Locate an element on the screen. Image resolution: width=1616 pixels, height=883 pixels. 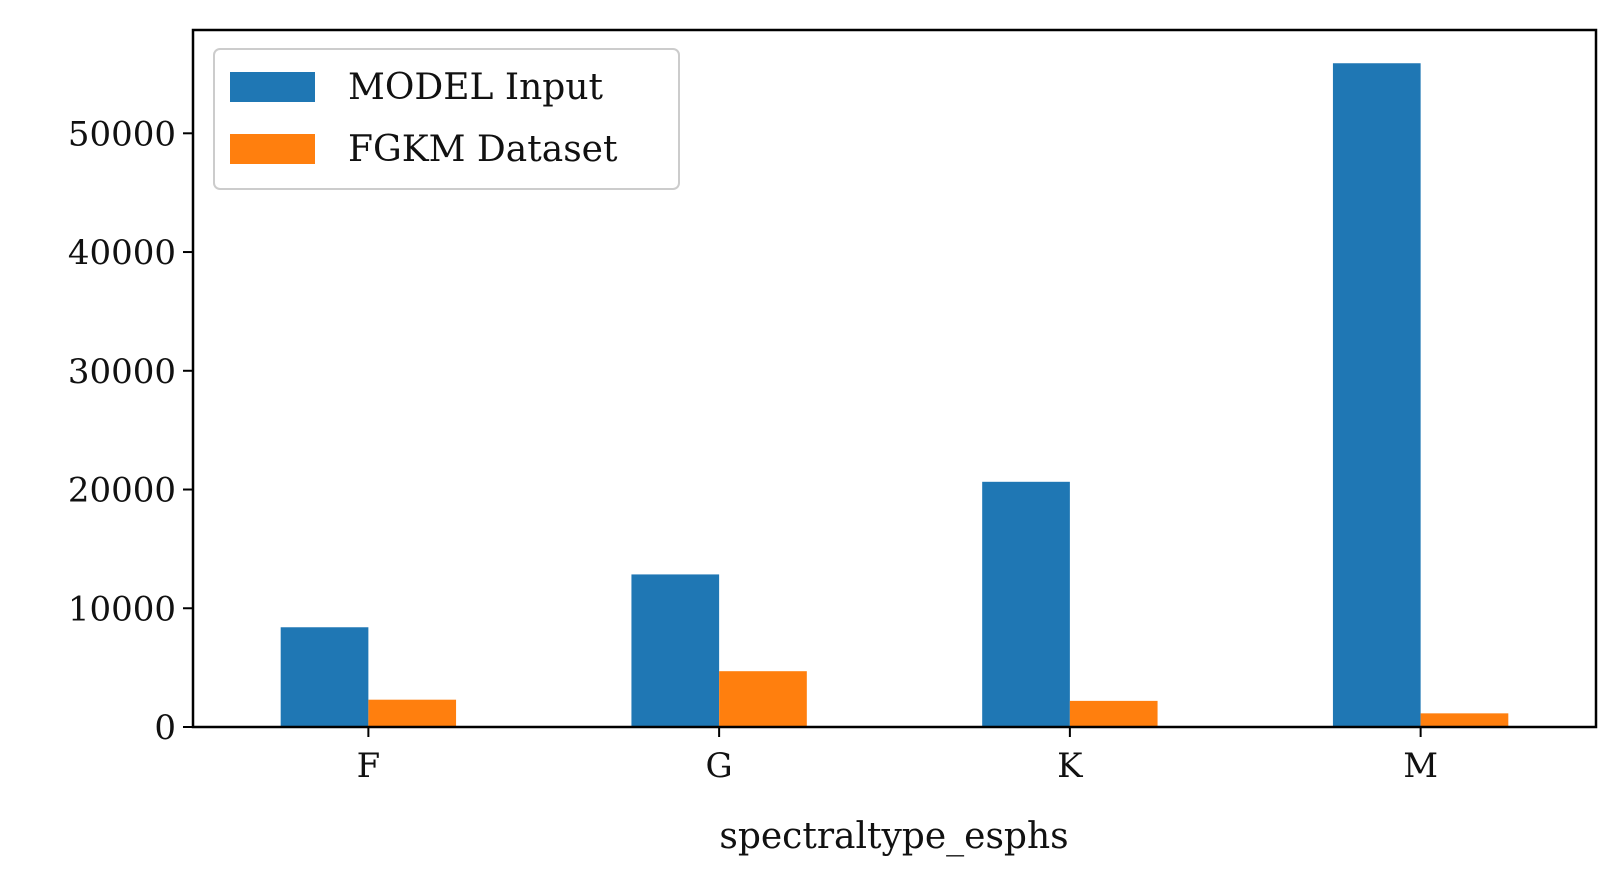
x-tick-label-f: F is located at coordinates (369, 766).